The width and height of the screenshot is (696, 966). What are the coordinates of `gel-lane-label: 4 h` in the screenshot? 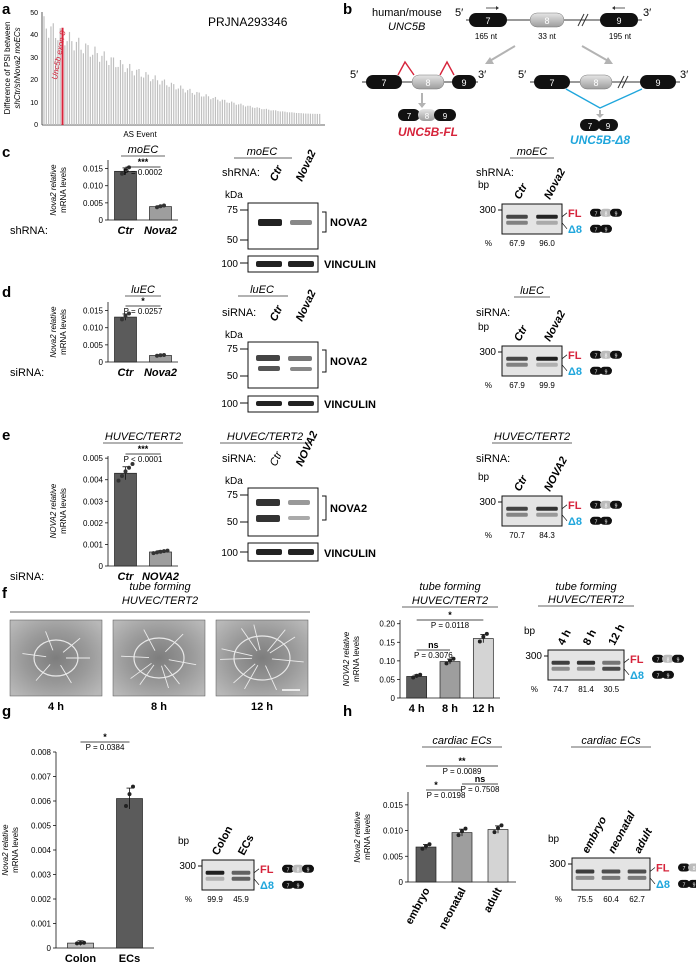 It's located at (565, 637).